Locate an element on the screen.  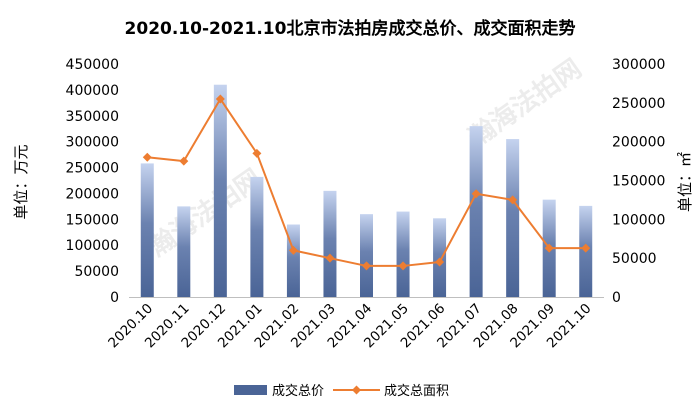
y2-tick-label: 0 is located at coordinates (616, 298).